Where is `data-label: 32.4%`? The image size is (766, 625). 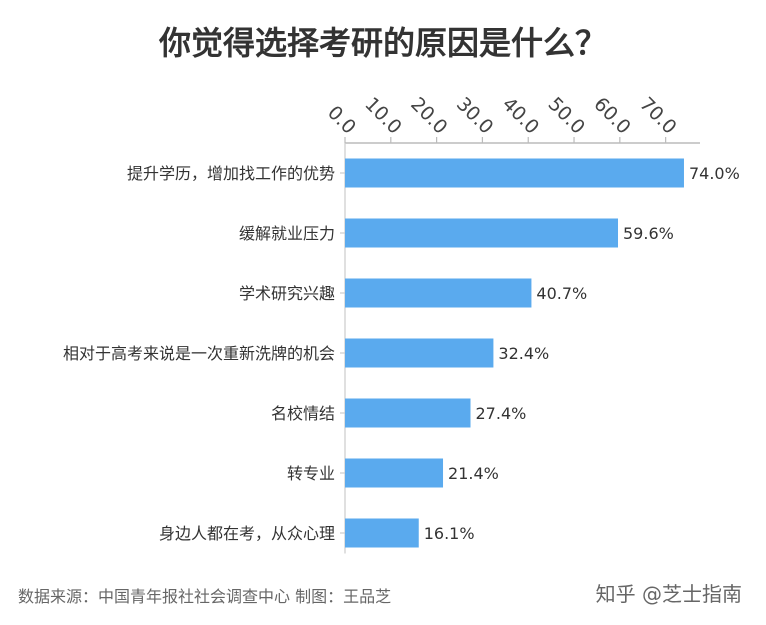
data-label: 32.4% is located at coordinates (523, 353).